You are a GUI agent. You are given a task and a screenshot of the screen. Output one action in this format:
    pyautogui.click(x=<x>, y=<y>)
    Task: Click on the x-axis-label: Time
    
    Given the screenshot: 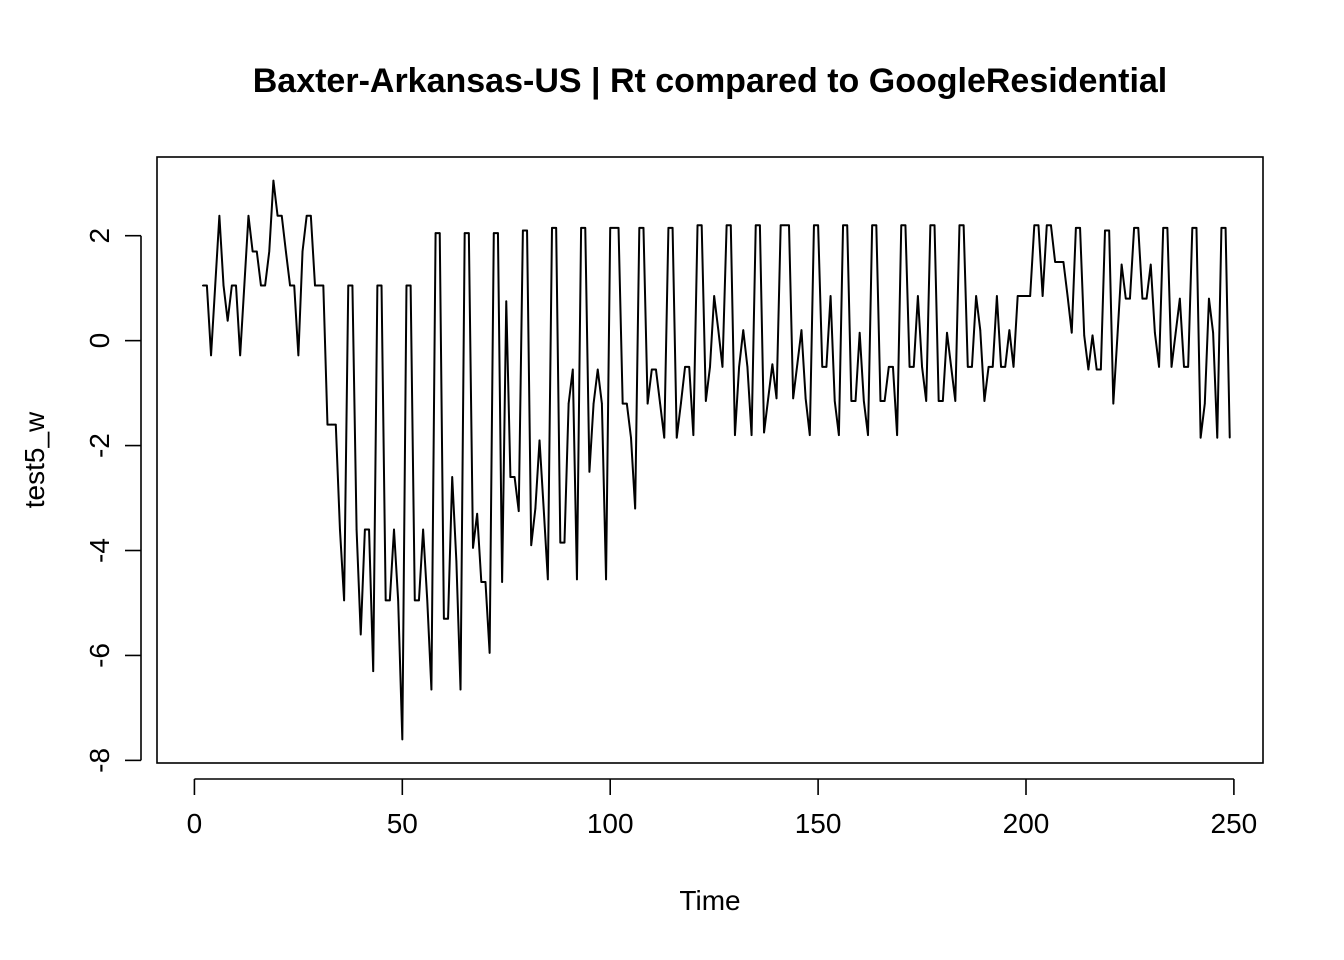 What is the action you would take?
    pyautogui.click(x=709, y=900)
    